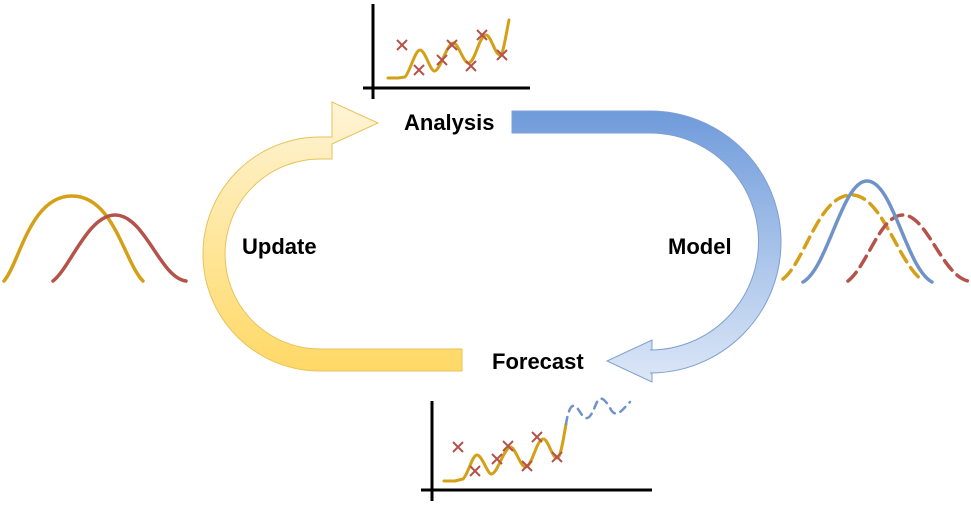 The width and height of the screenshot is (971, 507). Describe the element at coordinates (908, 248) in the screenshot. I see `red-dashed-distribution-curve` at that location.